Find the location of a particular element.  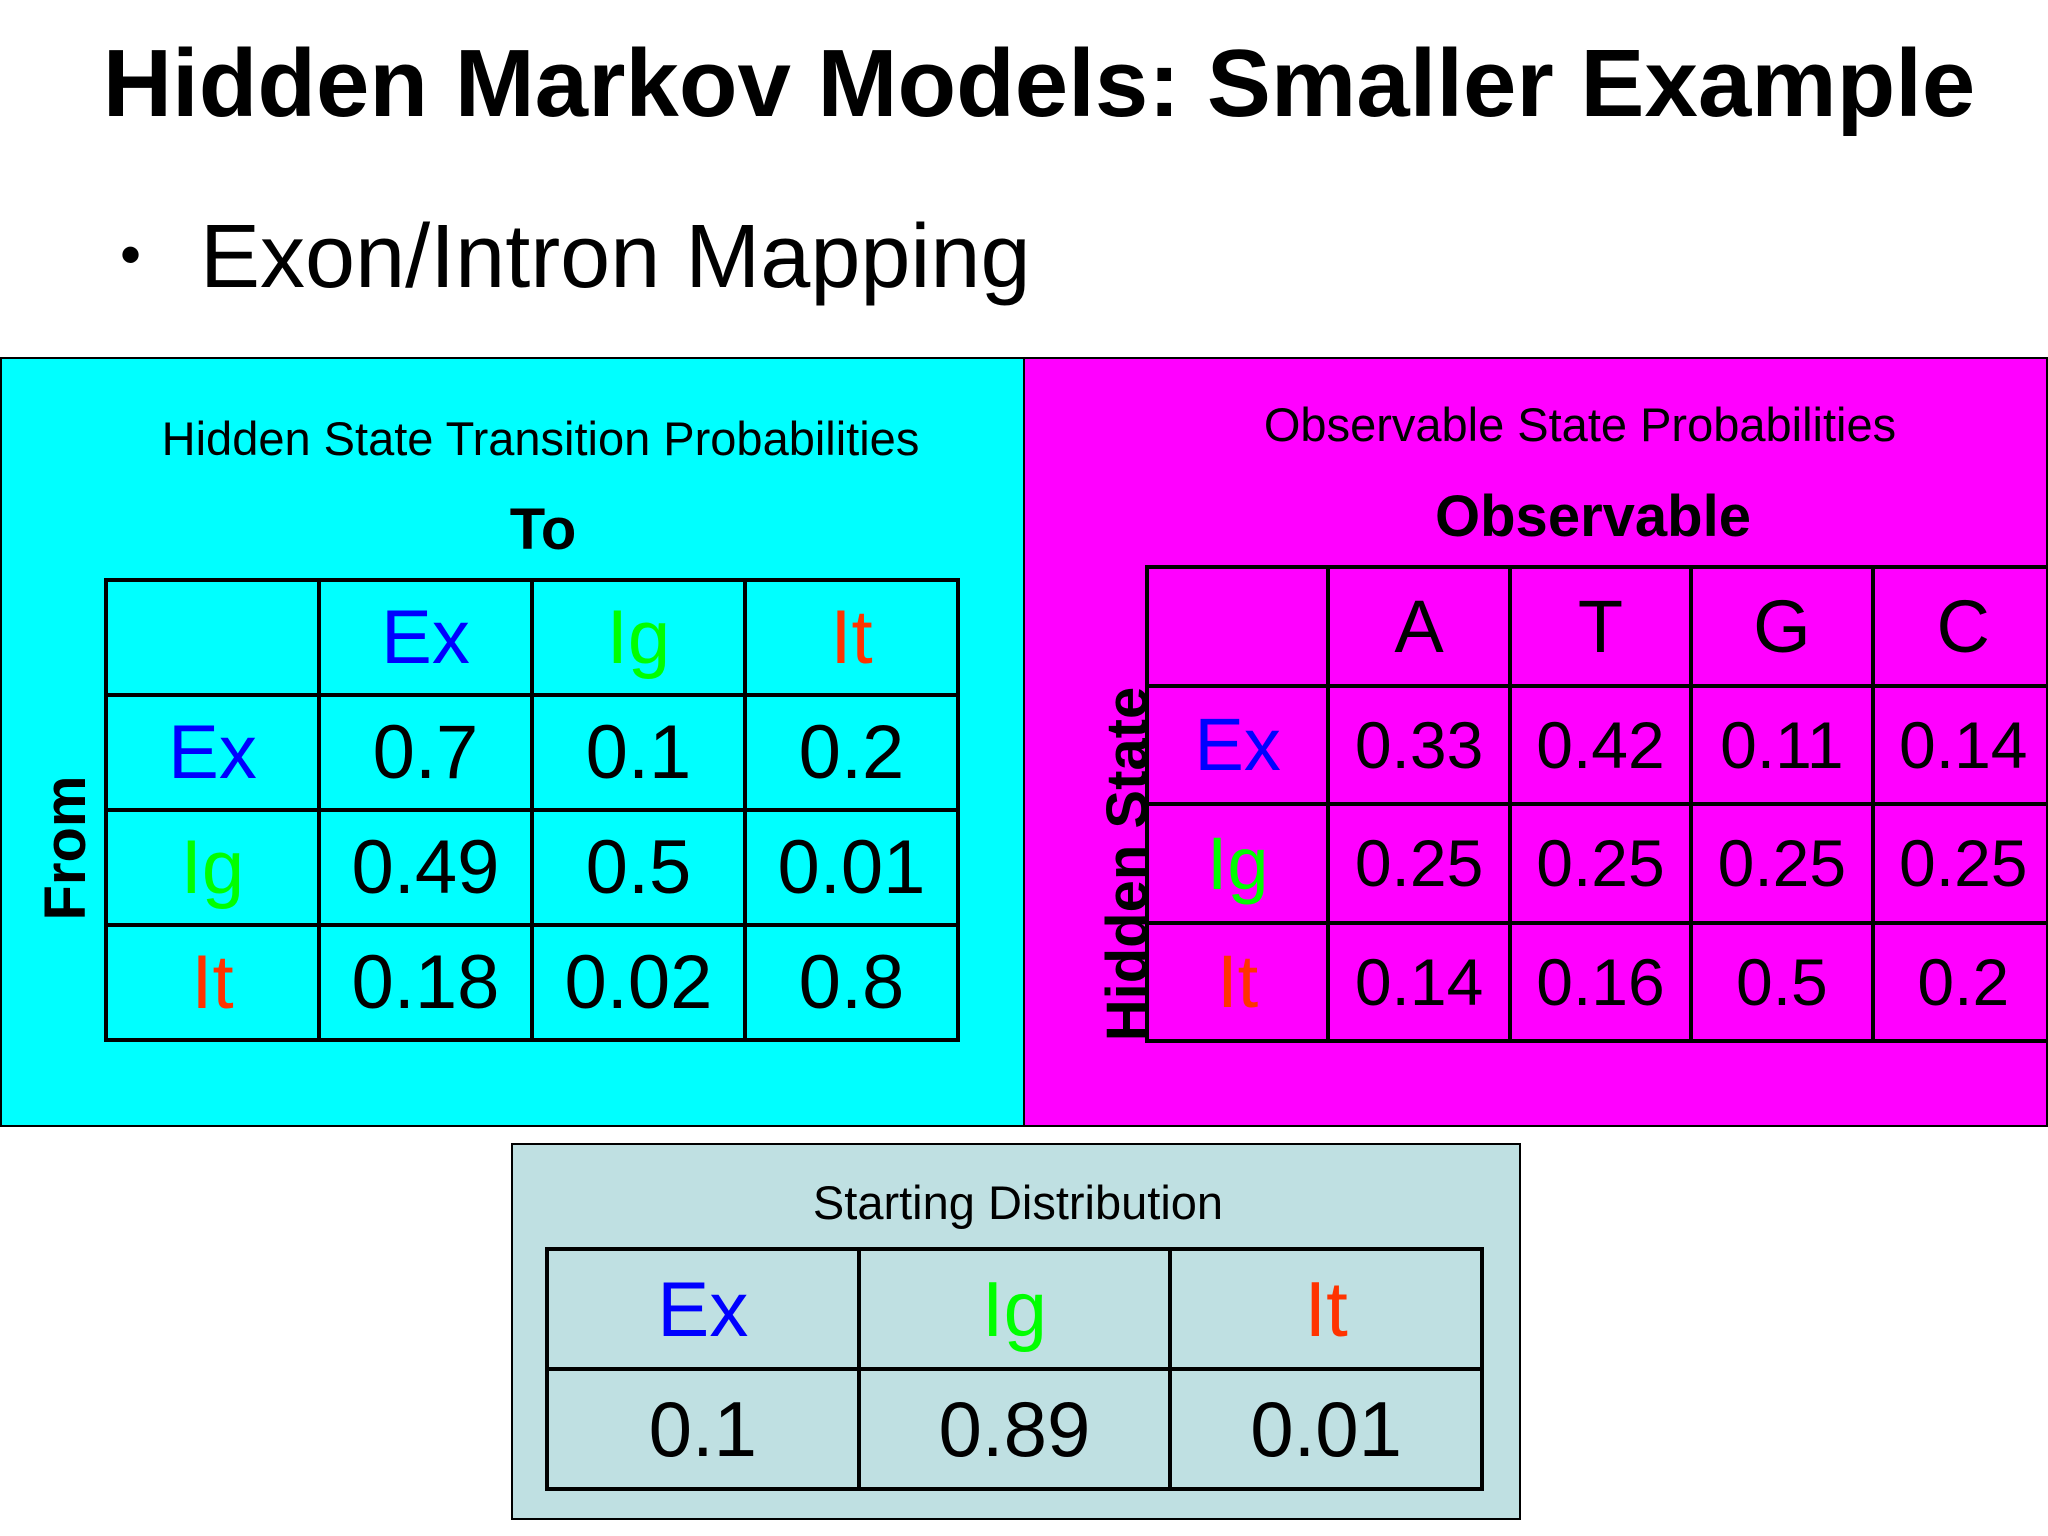

transition-heading: Hidden State Transition Probabilities is located at coordinates (540, 438).